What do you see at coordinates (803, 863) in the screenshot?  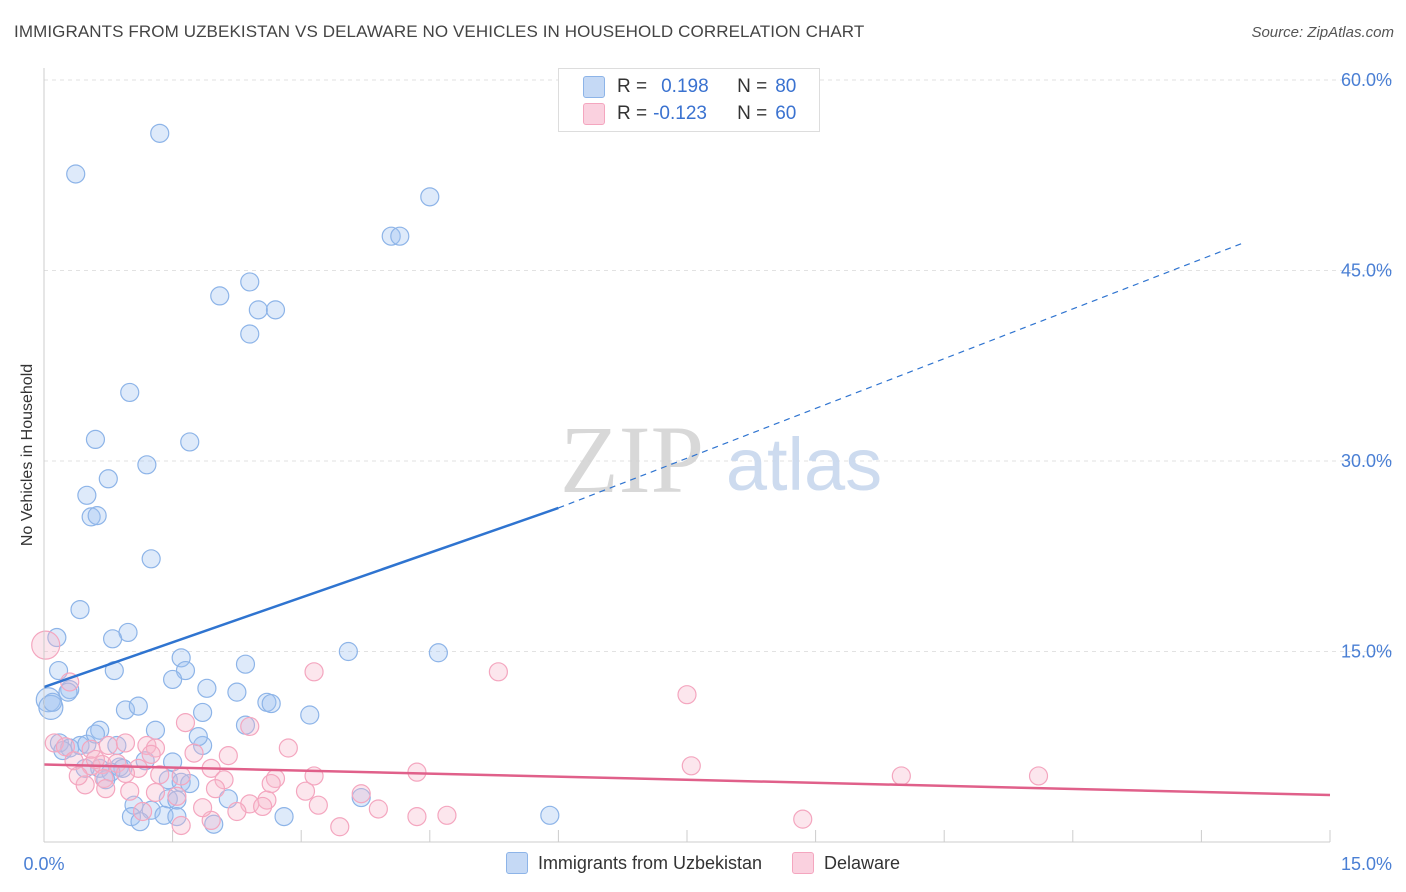 I see `legend-swatch-pink` at bounding box center [803, 863].